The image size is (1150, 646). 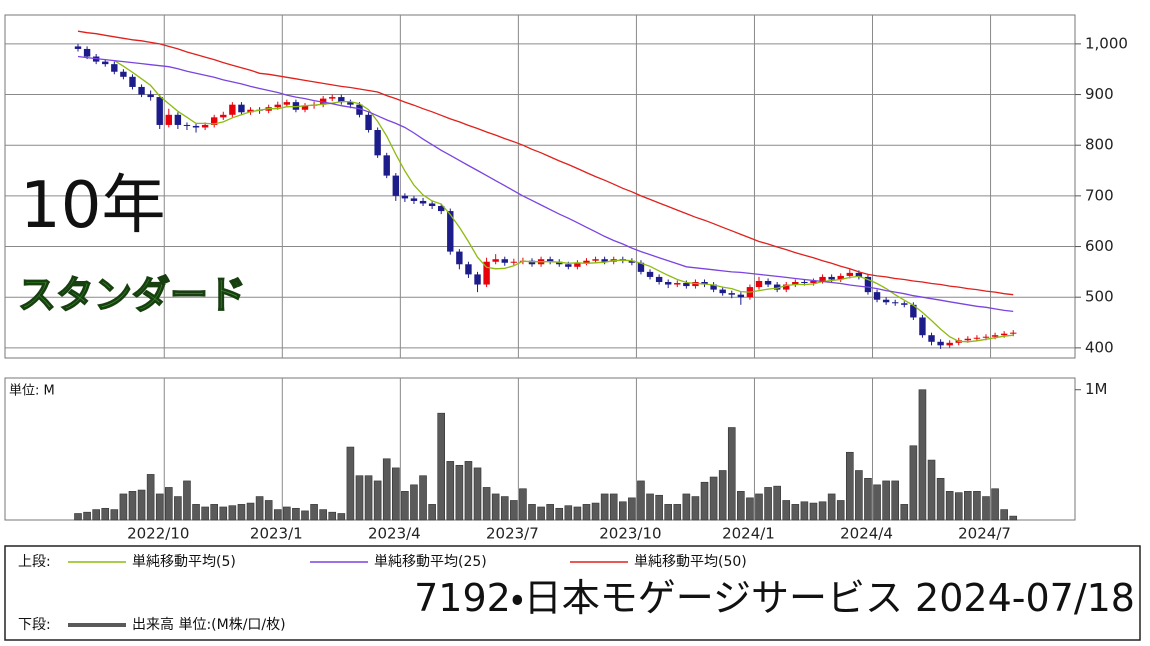 I want to click on x-tick-label: 2023/10, so click(x=630, y=534).